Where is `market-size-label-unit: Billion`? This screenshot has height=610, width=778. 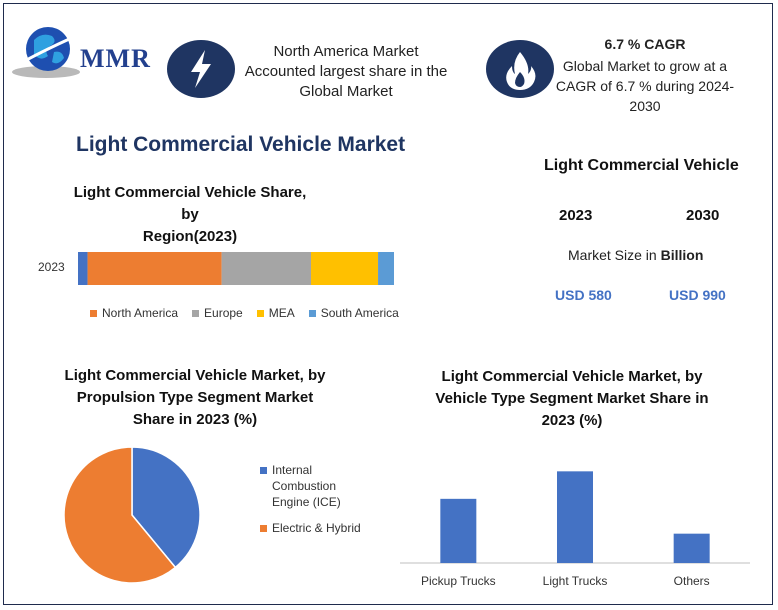
market-size-label-unit: Billion is located at coordinates (682, 255).